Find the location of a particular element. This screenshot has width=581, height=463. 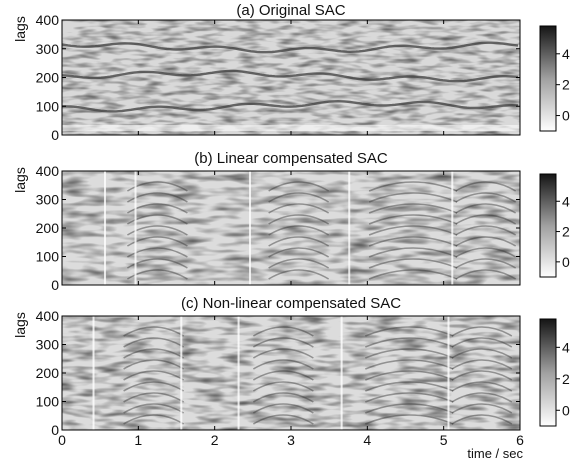

panel-c-xtick-label-0: 0 is located at coordinates (62, 440).